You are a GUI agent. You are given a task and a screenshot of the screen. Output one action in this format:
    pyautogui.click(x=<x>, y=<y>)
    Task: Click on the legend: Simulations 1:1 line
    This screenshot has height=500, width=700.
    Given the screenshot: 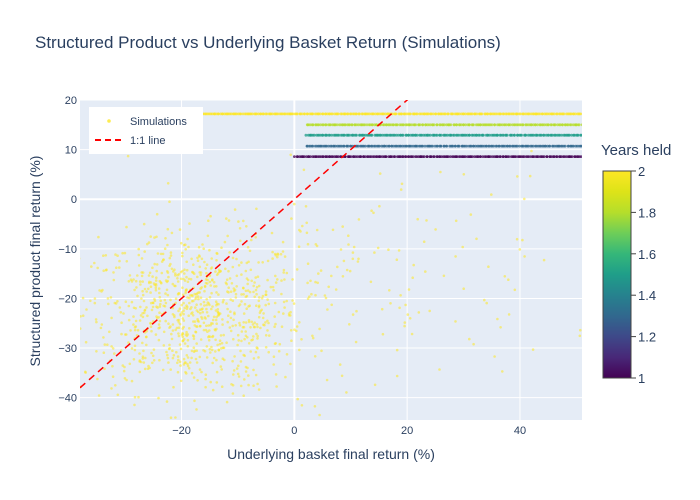 What is the action you would take?
    pyautogui.click(x=146, y=130)
    